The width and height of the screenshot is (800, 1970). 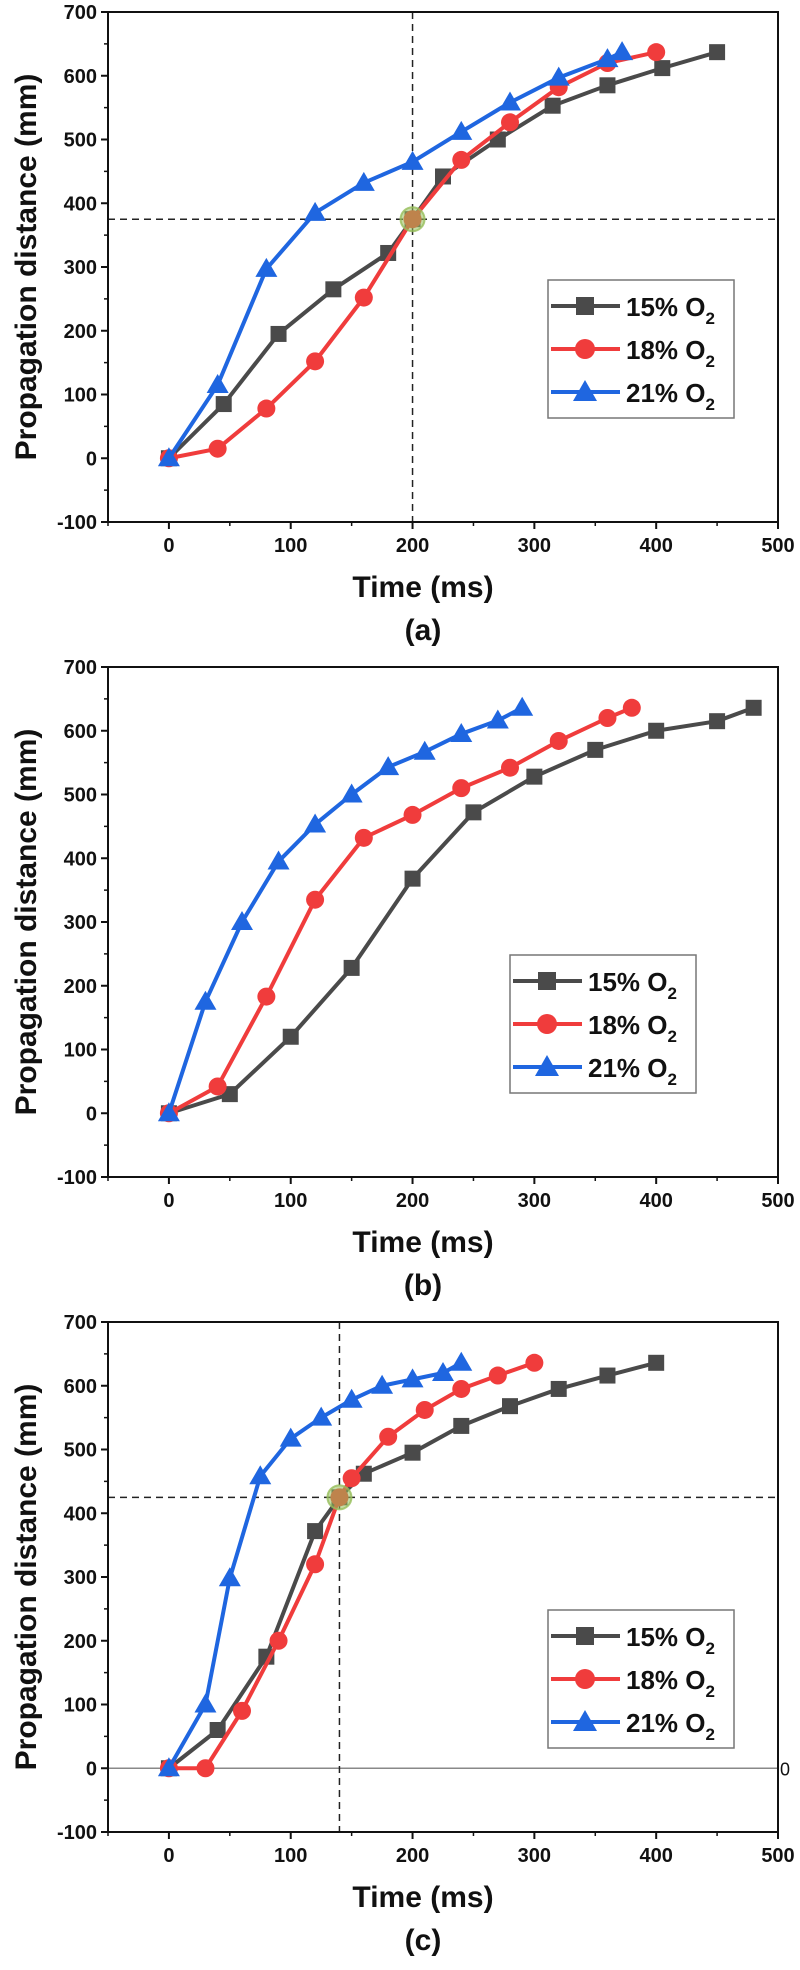 What do you see at coordinates (77, 1178) in the screenshot?
I see `y-tick-label: -100` at bounding box center [77, 1178].